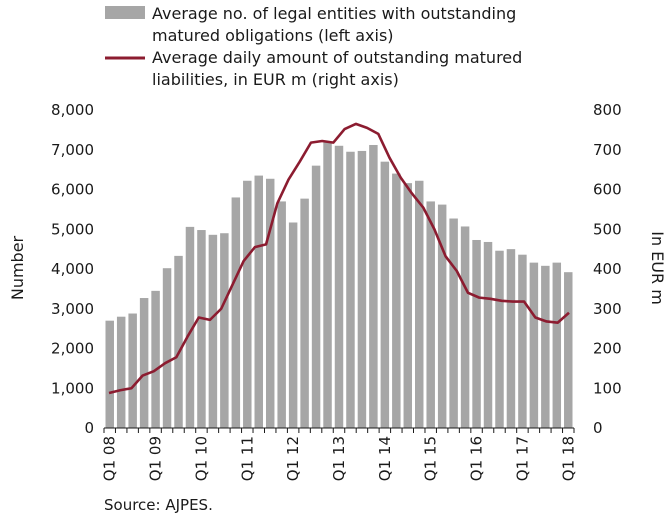 The height and width of the screenshot is (520, 667). I want to click on y-right-tick-label: 100, so click(607, 388).